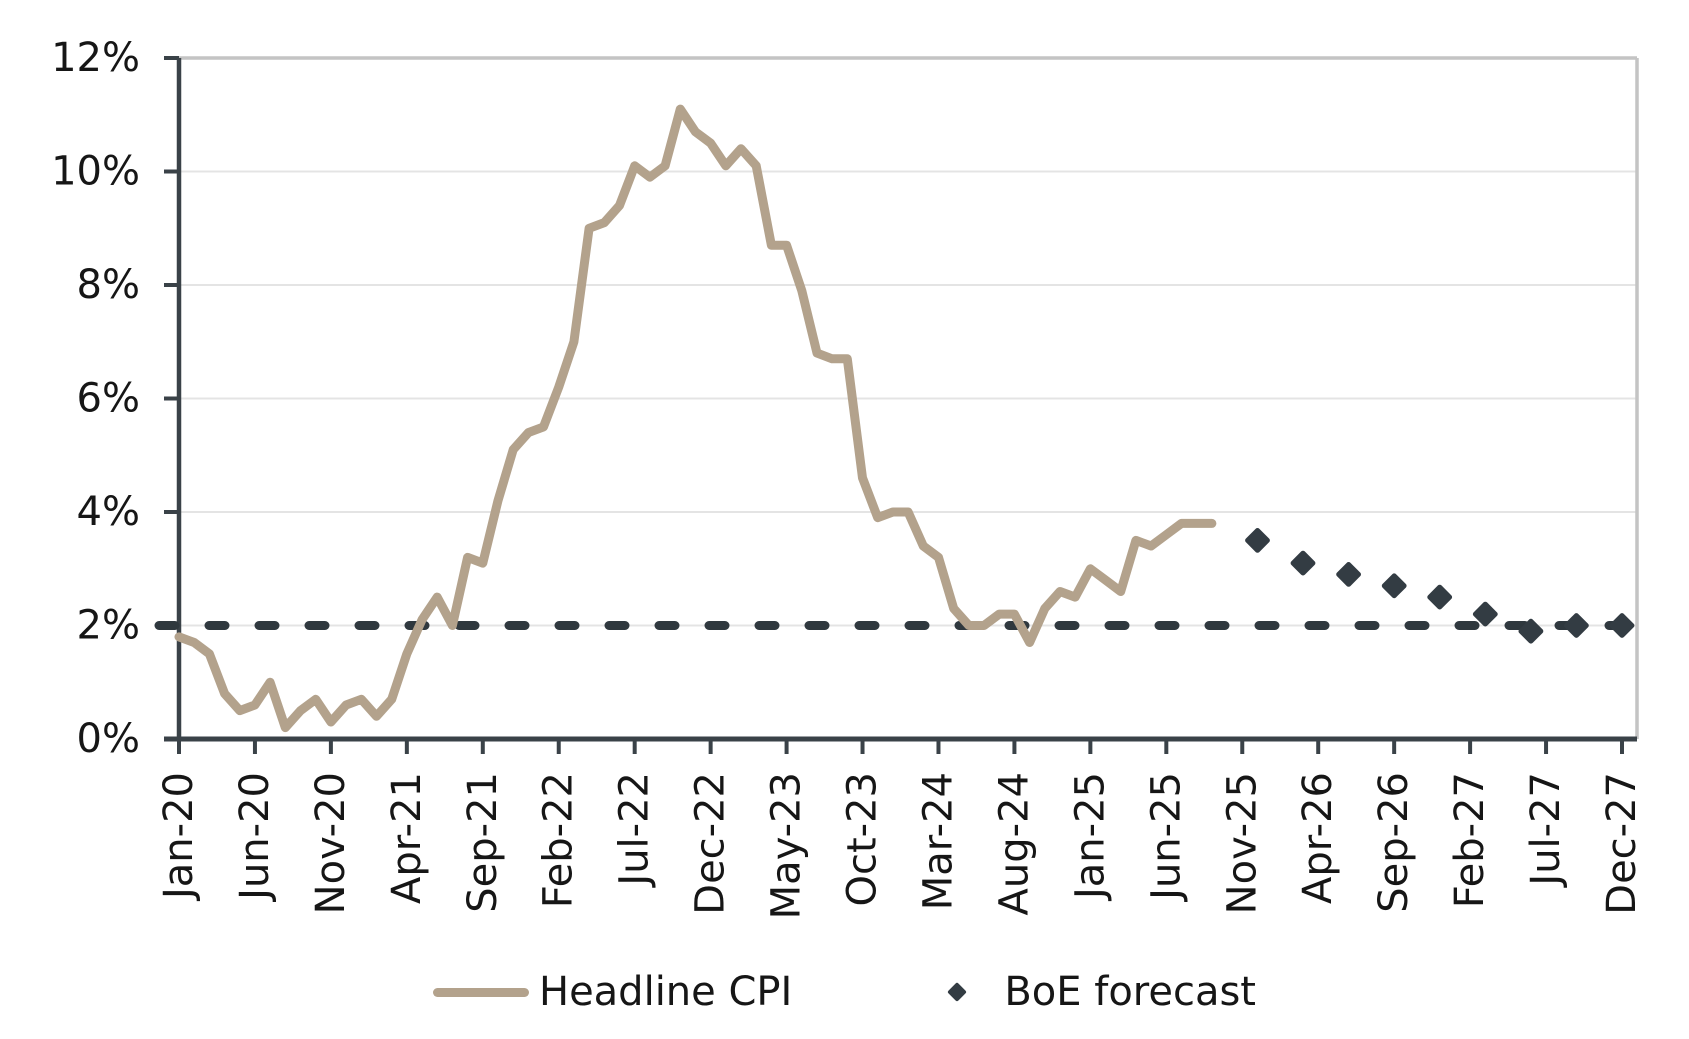 This screenshot has width=1689, height=1039. What do you see at coordinates (1470, 840) in the screenshot?
I see `x-axis-label: Feb-27` at bounding box center [1470, 840].